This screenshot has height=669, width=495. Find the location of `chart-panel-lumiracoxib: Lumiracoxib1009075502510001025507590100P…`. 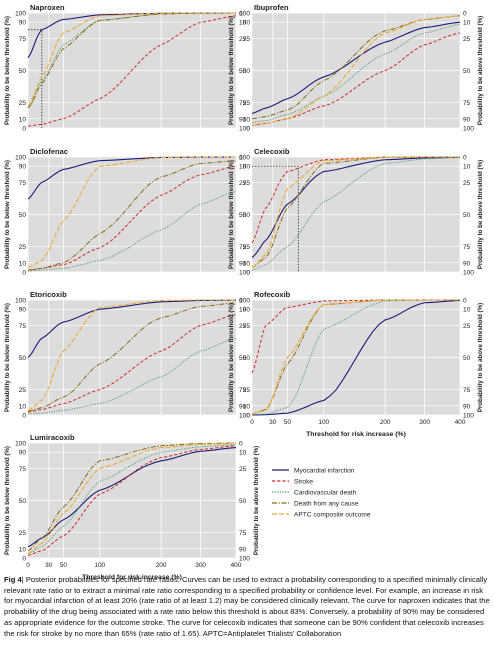

chart-panel-lumiracoxib: Lumiracoxib1009075502510001025507590100P… is located at coordinates (132, 507).